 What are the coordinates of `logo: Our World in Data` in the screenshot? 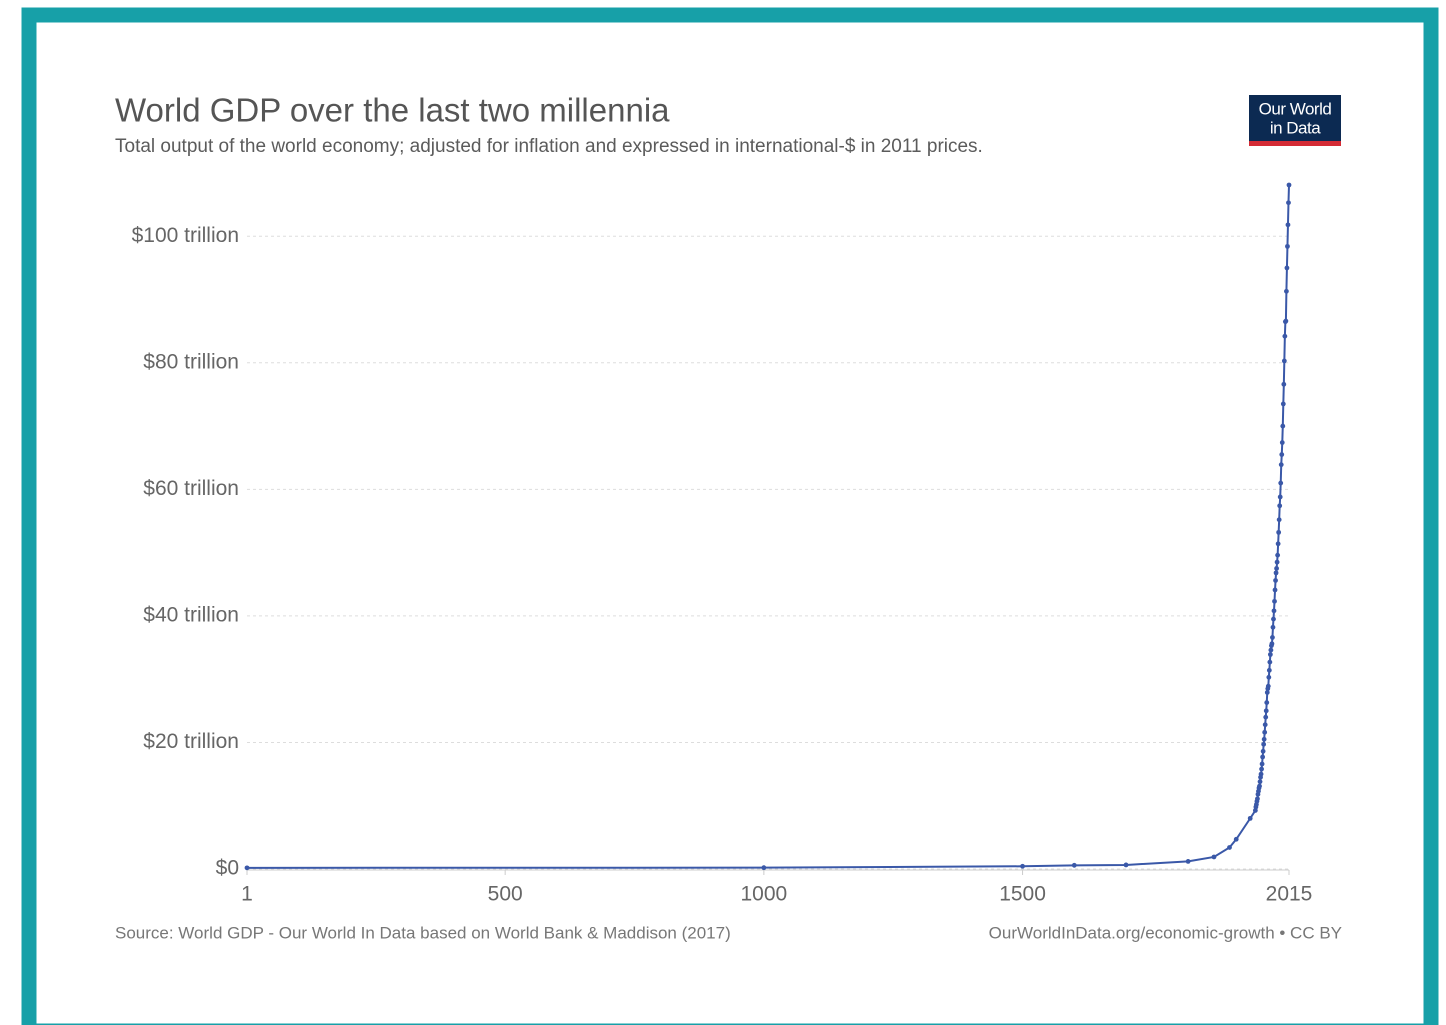 It's located at (1295, 120).